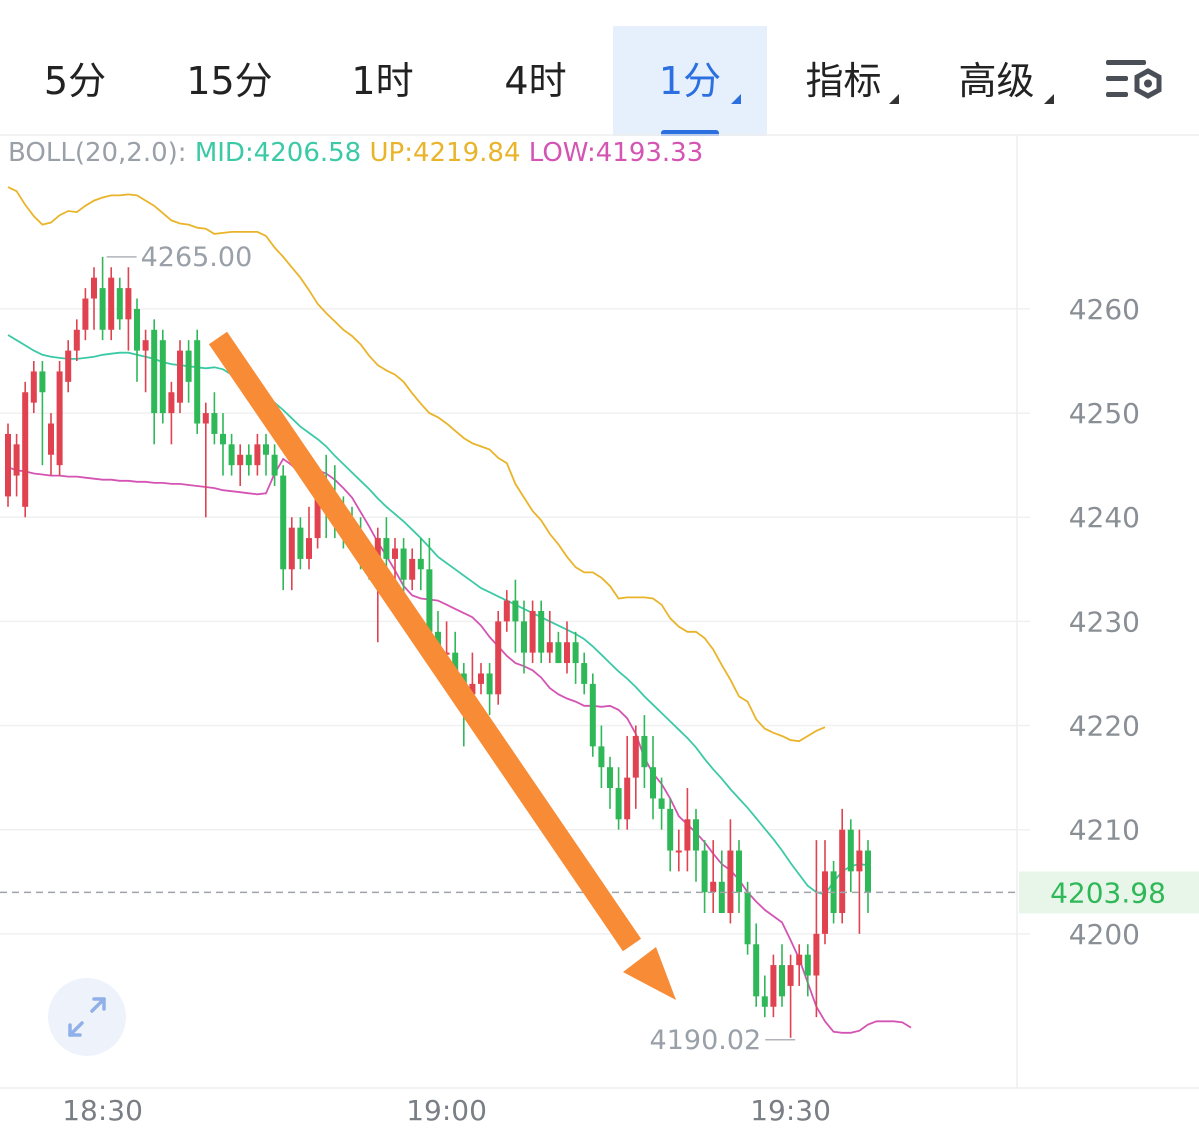 This screenshot has width=1199, height=1132. What do you see at coordinates (1104, 309) in the screenshot?
I see `y-tick-label: 4260` at bounding box center [1104, 309].